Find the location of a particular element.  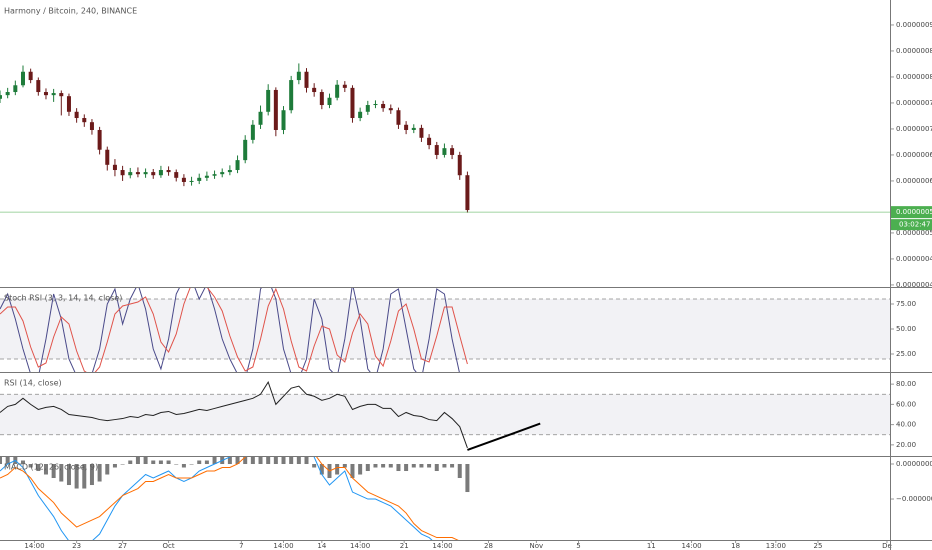

indicator-title: MACD (12, 26, close, 9) is located at coordinates (51, 467).